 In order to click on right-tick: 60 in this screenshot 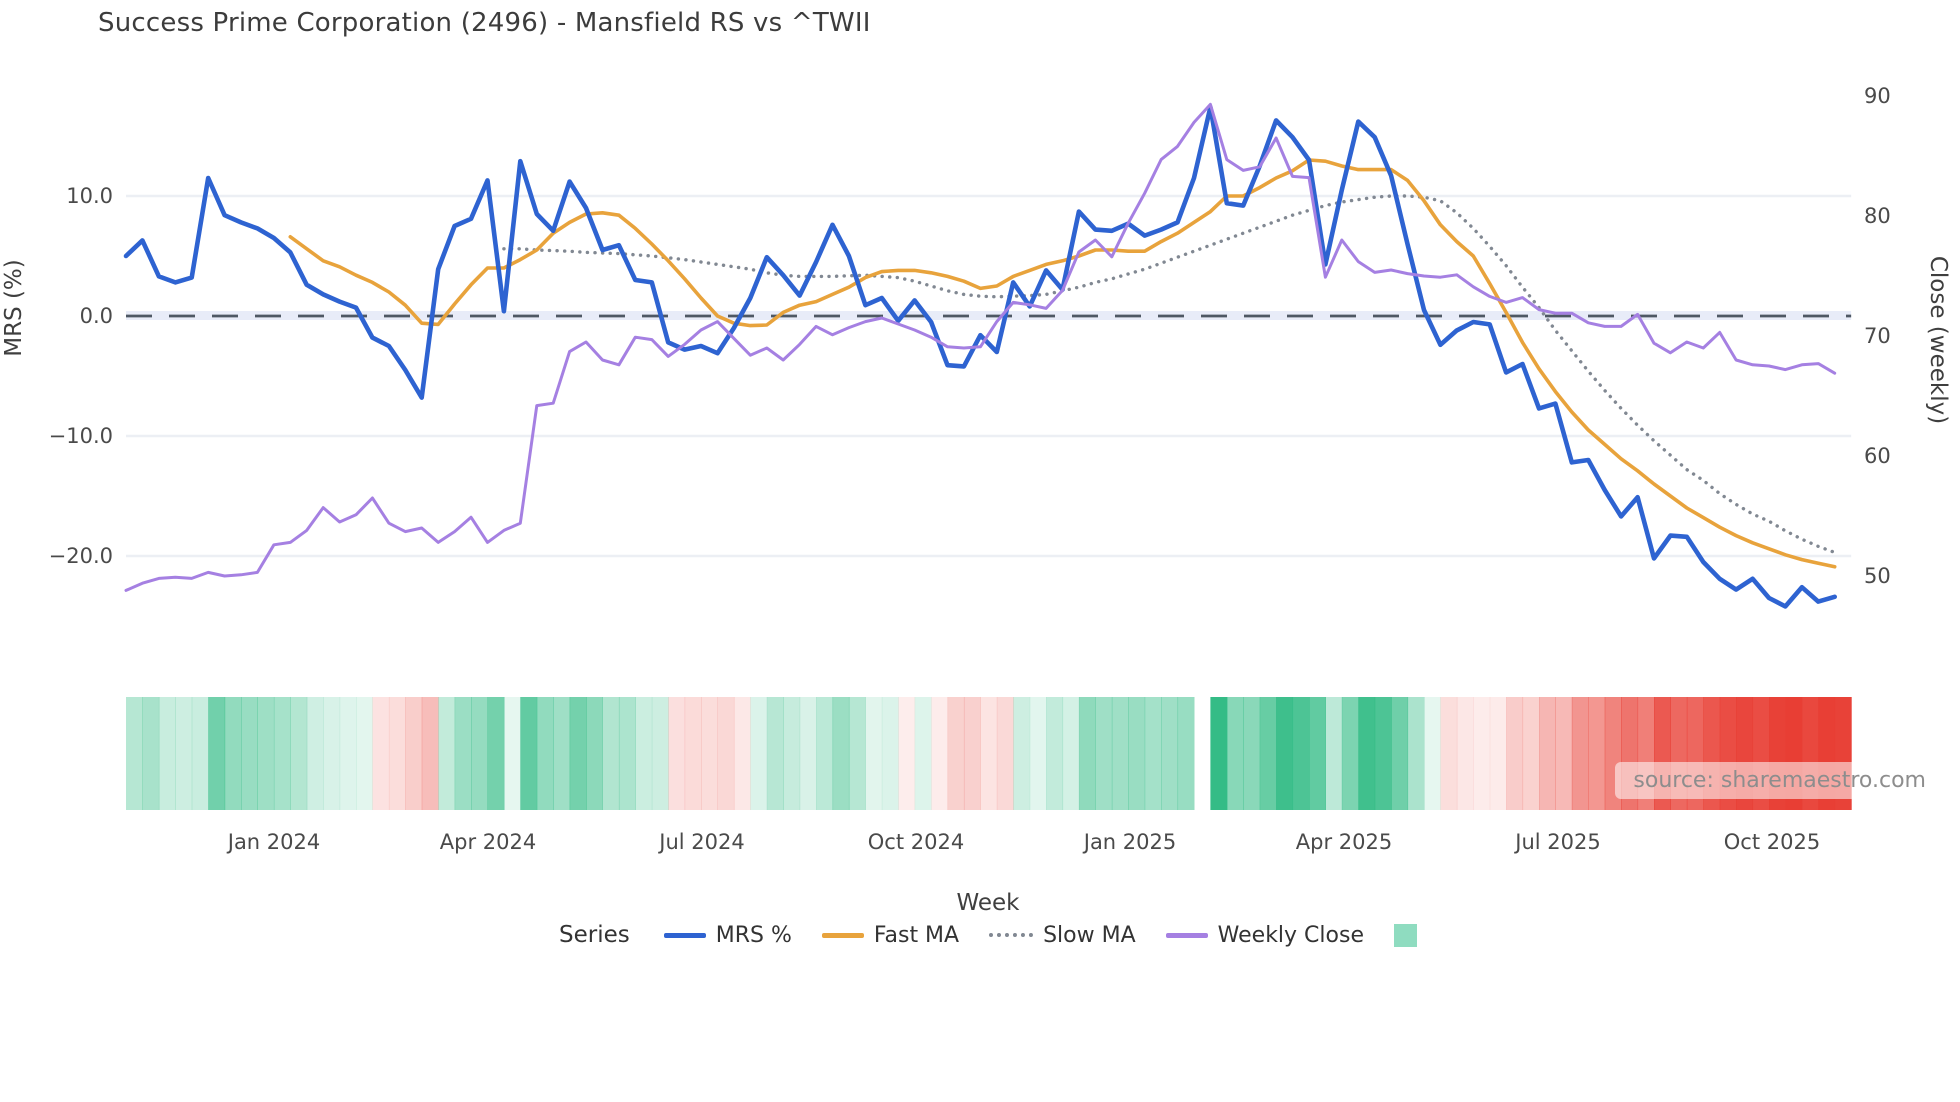, I will do `click(1877, 456)`.